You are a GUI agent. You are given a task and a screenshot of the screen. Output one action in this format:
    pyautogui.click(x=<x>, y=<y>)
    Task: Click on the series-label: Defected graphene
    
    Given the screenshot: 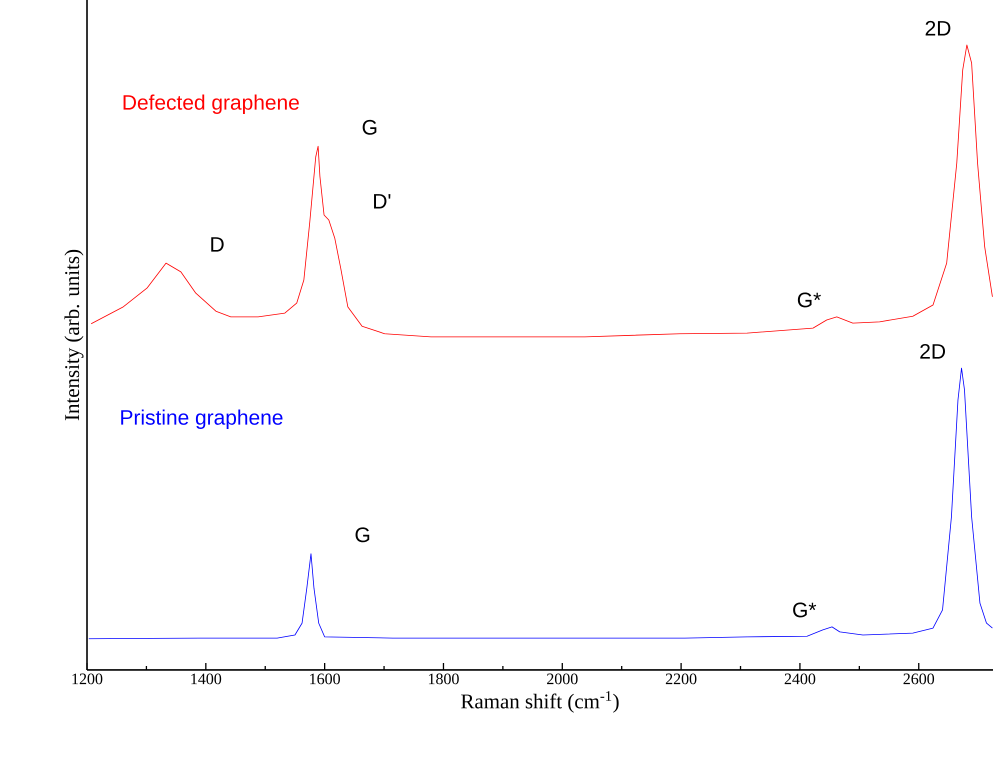 What is the action you would take?
    pyautogui.click(x=211, y=104)
    